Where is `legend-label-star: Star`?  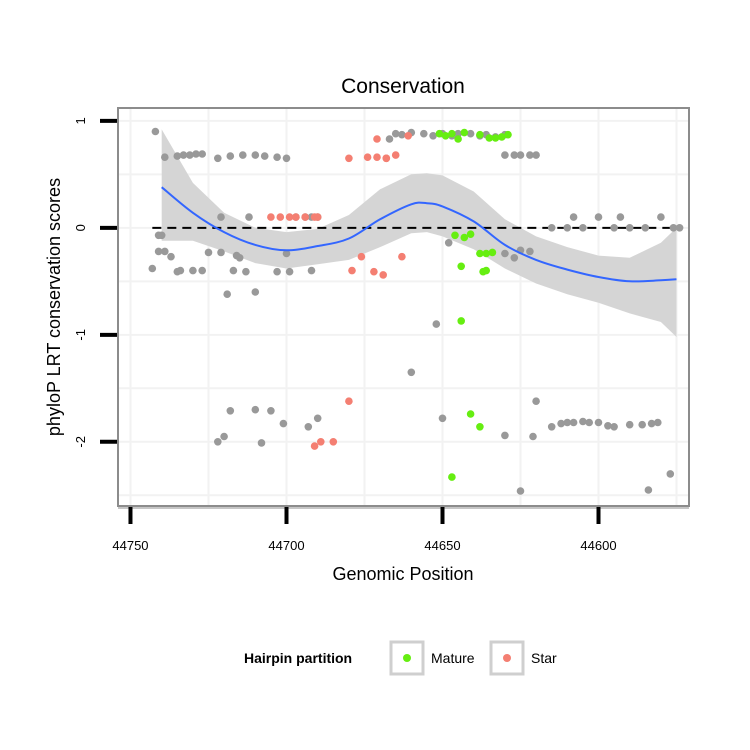 legend-label-star: Star is located at coordinates (544, 658).